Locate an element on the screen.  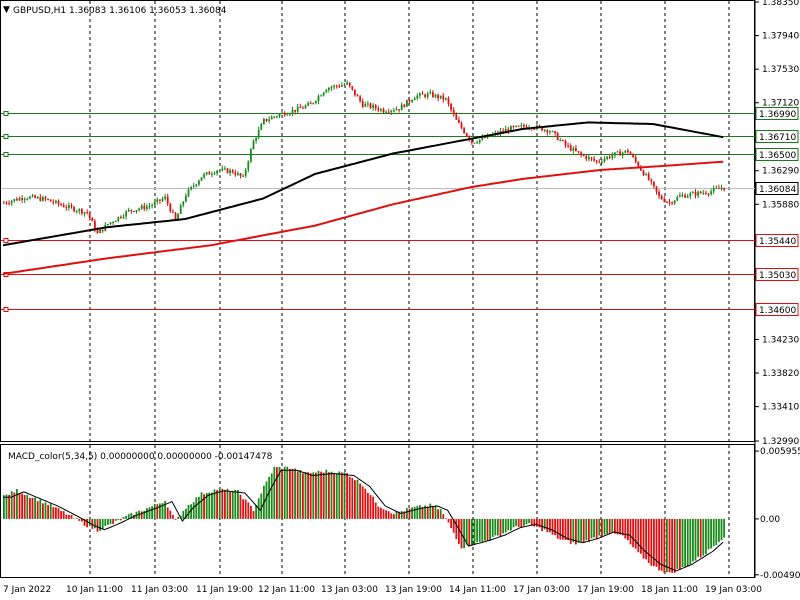
price-tick-label: 1.38350 is located at coordinates (780, 4).